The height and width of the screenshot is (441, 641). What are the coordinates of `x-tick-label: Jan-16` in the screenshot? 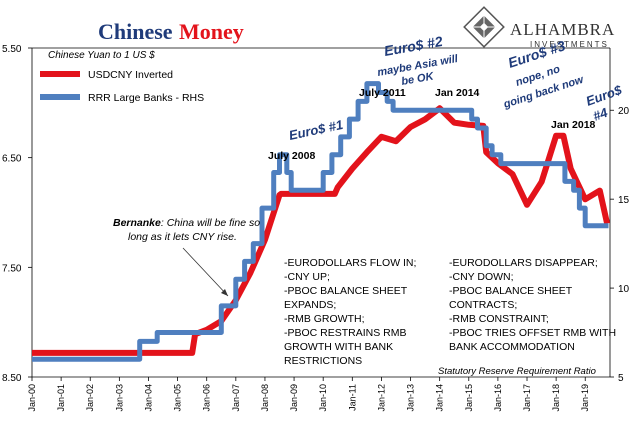 It's located at (498, 398).